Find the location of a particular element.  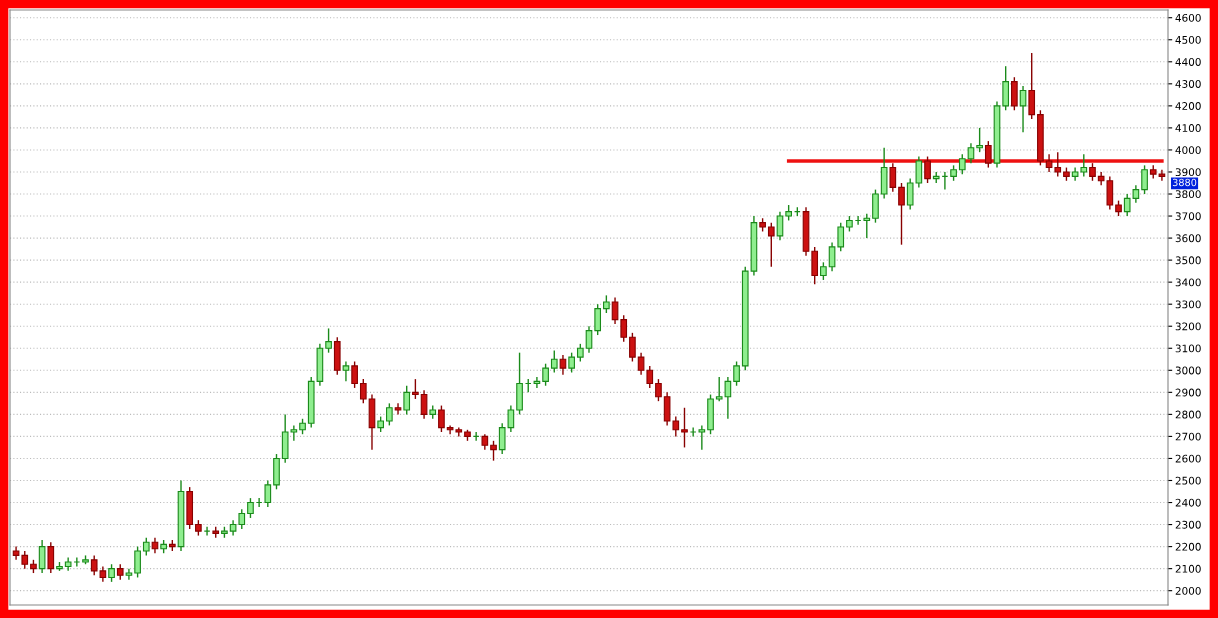

y-tick-label: 2300 is located at coordinates (1188, 524).